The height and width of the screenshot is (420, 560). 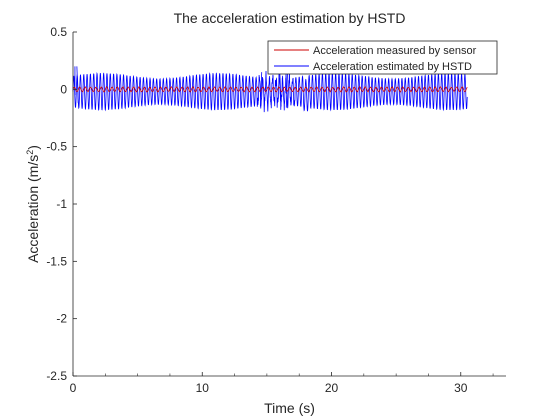 I want to click on x-axis-title: Time (s), so click(x=289, y=408).